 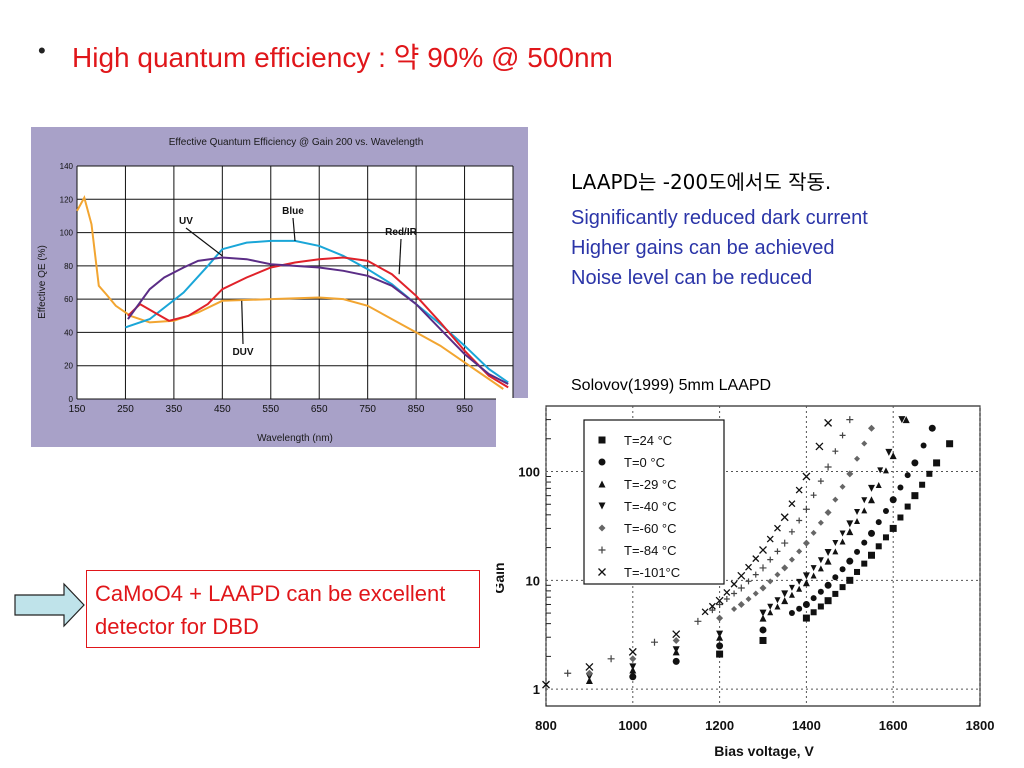 I want to click on qe-x-tick-label: 850, so click(x=416, y=409).